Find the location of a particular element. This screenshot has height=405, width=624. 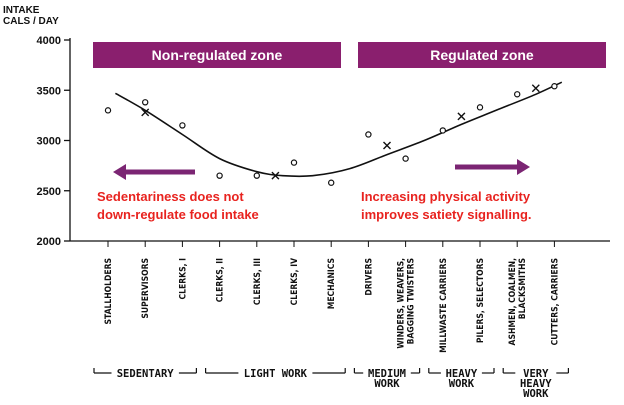

group-label: LIGHT WORK is located at coordinates (276, 374).